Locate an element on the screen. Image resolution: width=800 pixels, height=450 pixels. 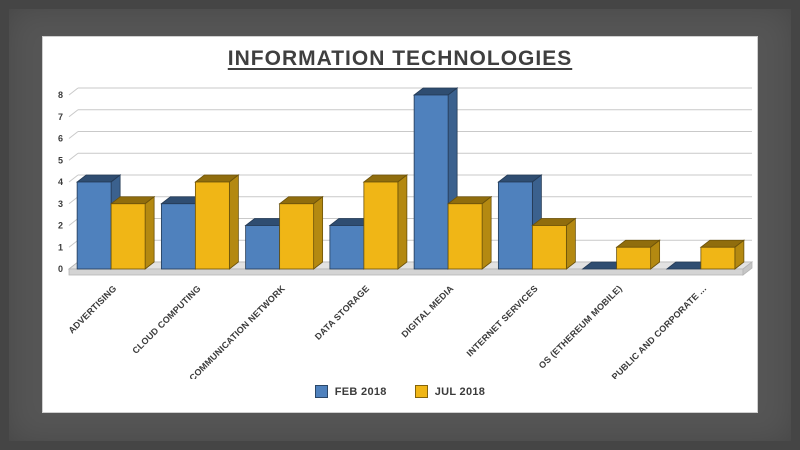
bar-jul-2018-data-storage is located at coordinates (385, 222).